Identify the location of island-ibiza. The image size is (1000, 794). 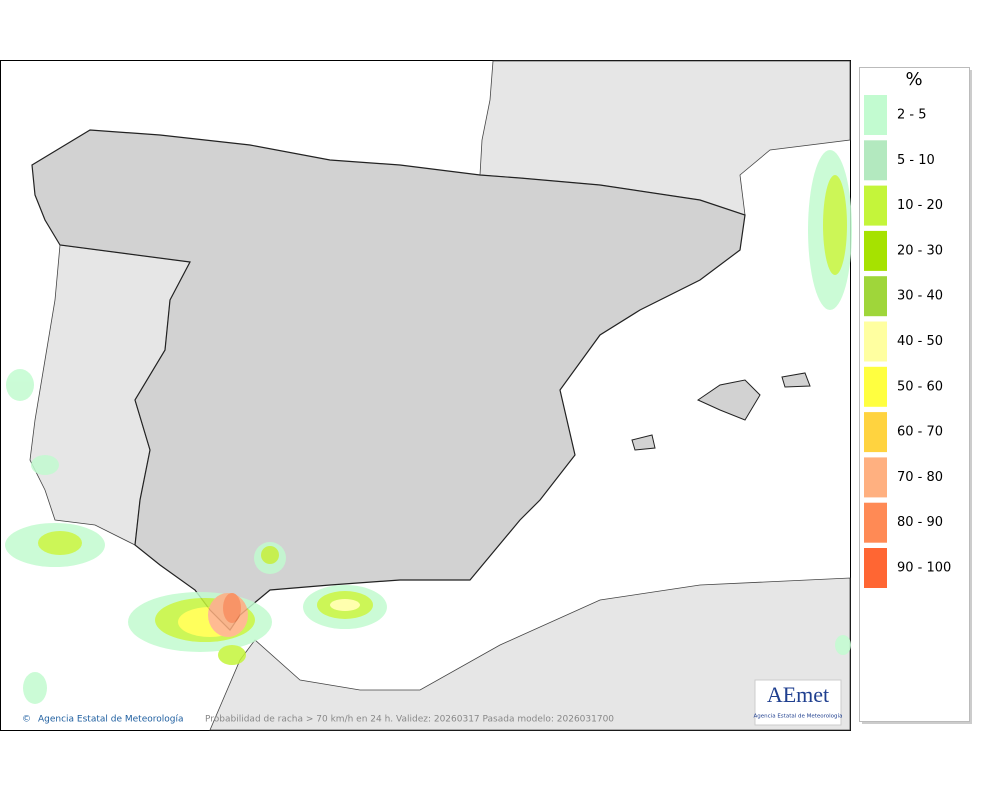
(643, 442).